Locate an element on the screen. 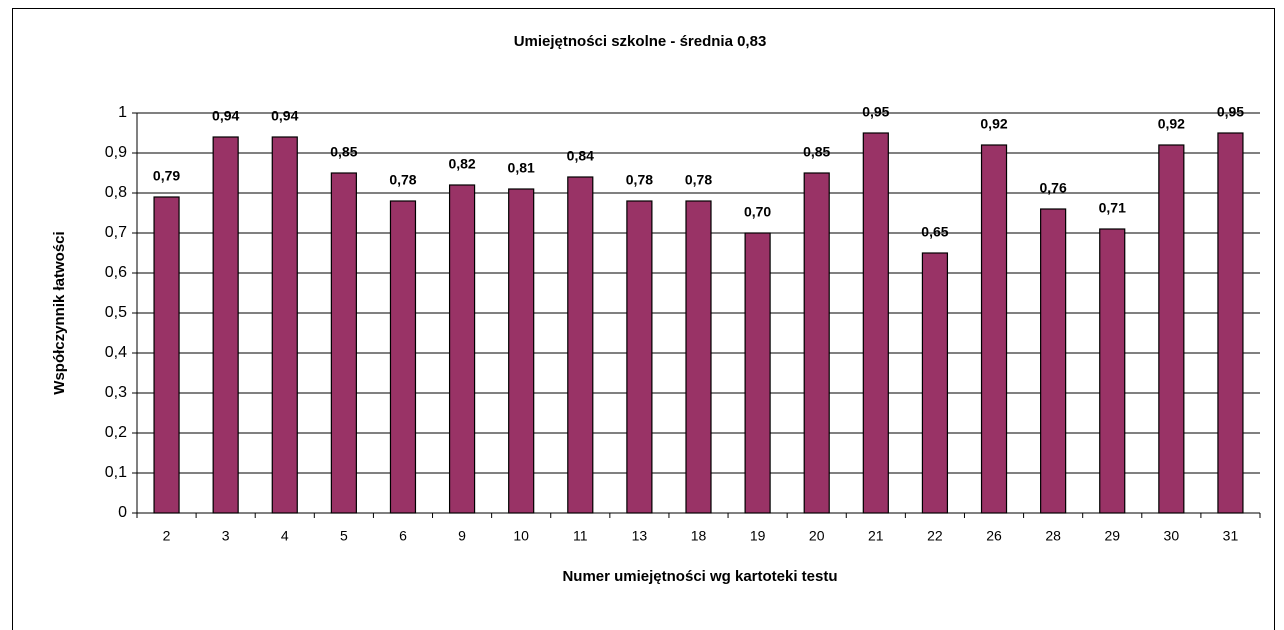 The width and height of the screenshot is (1284, 630). y-axis-label: Współczynnik łatwości is located at coordinates (59, 312).